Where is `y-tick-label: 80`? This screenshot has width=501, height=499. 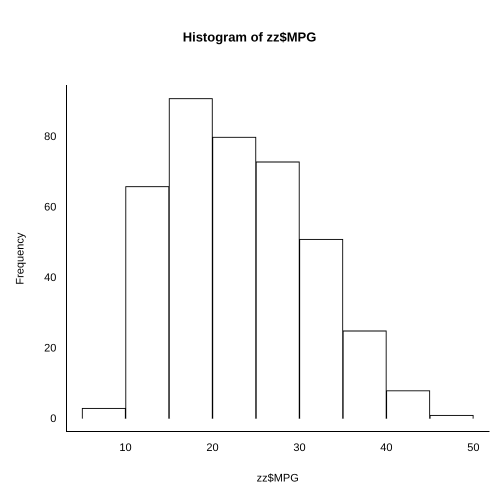
y-tick-label: 80 is located at coordinates (50, 137).